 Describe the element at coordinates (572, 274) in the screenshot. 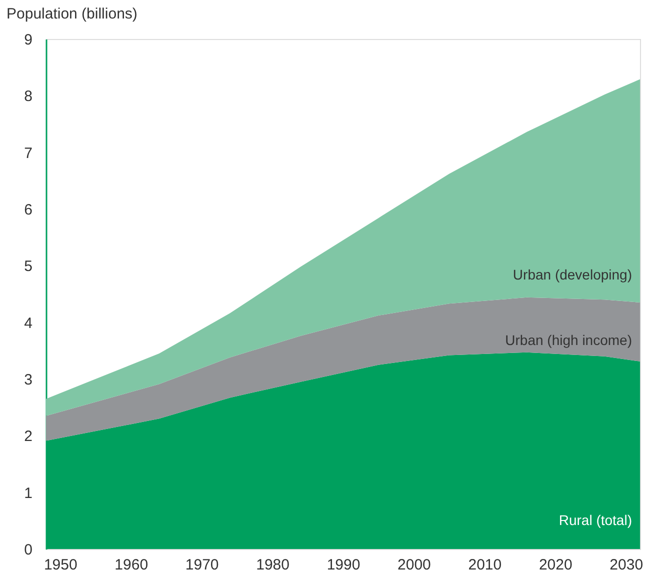

I see `series-label: Urban (developing)` at that location.